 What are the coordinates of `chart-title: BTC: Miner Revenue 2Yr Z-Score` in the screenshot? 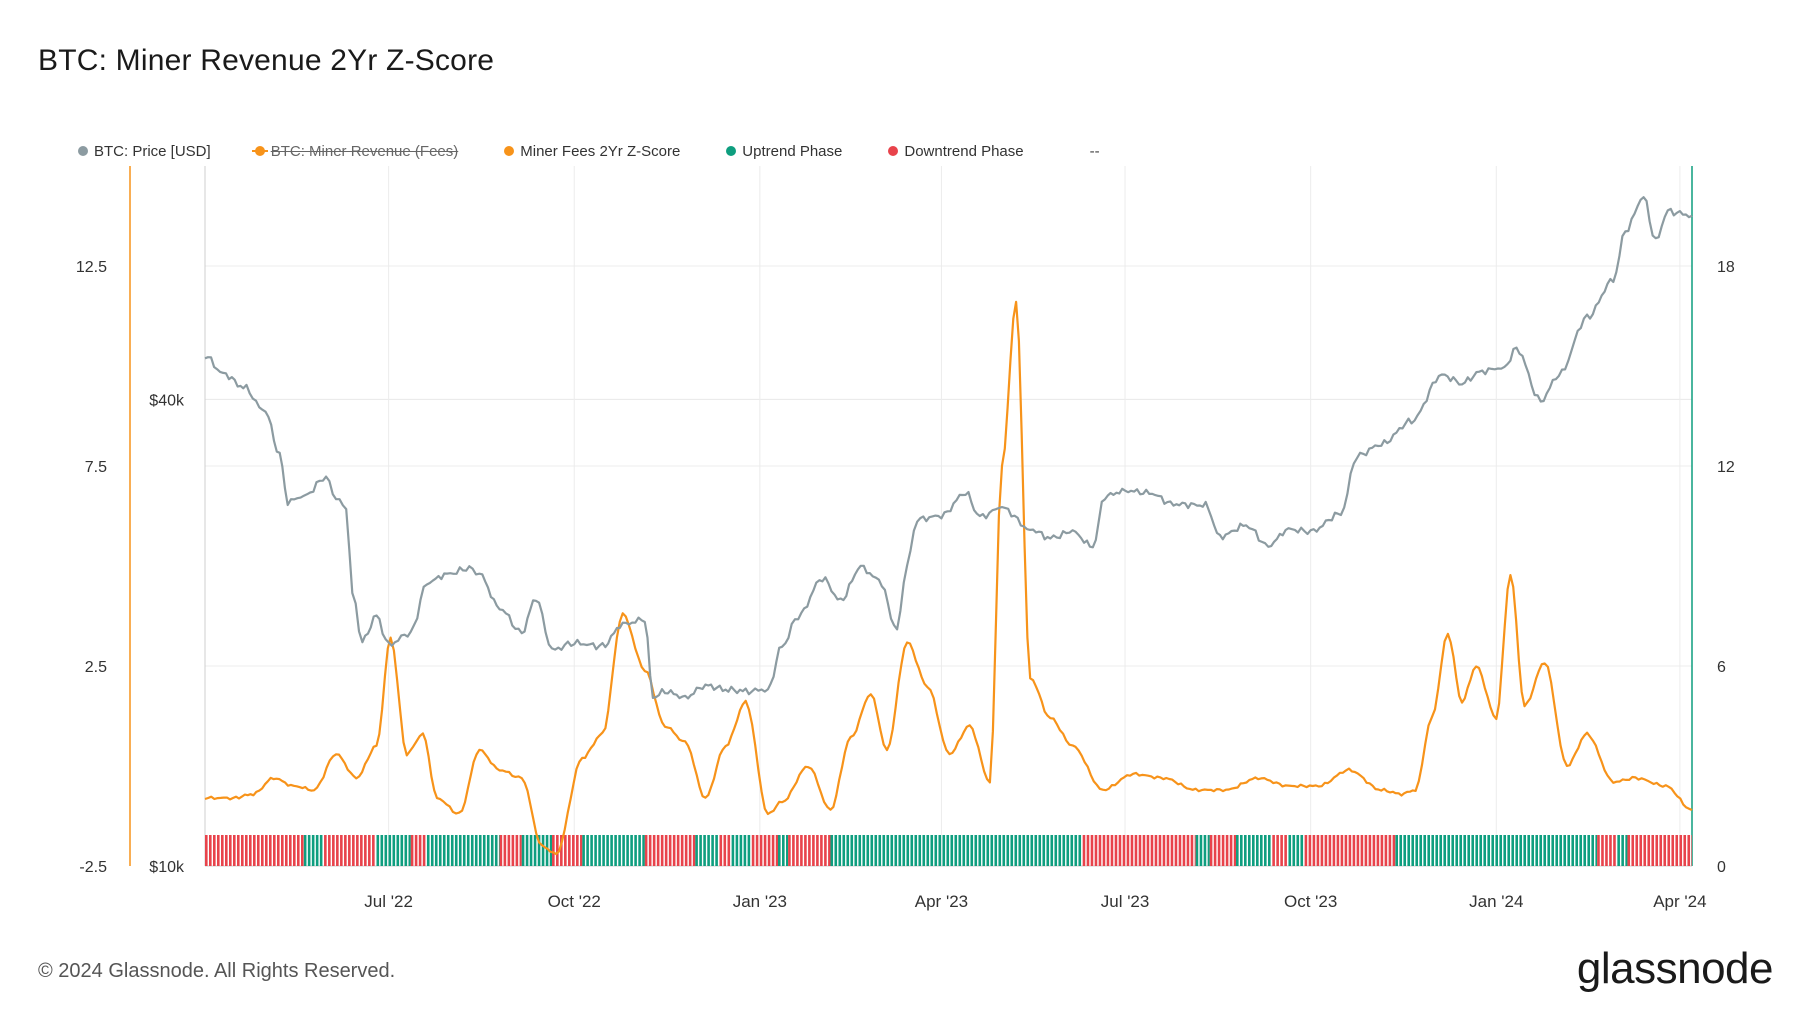 It's located at (266, 60).